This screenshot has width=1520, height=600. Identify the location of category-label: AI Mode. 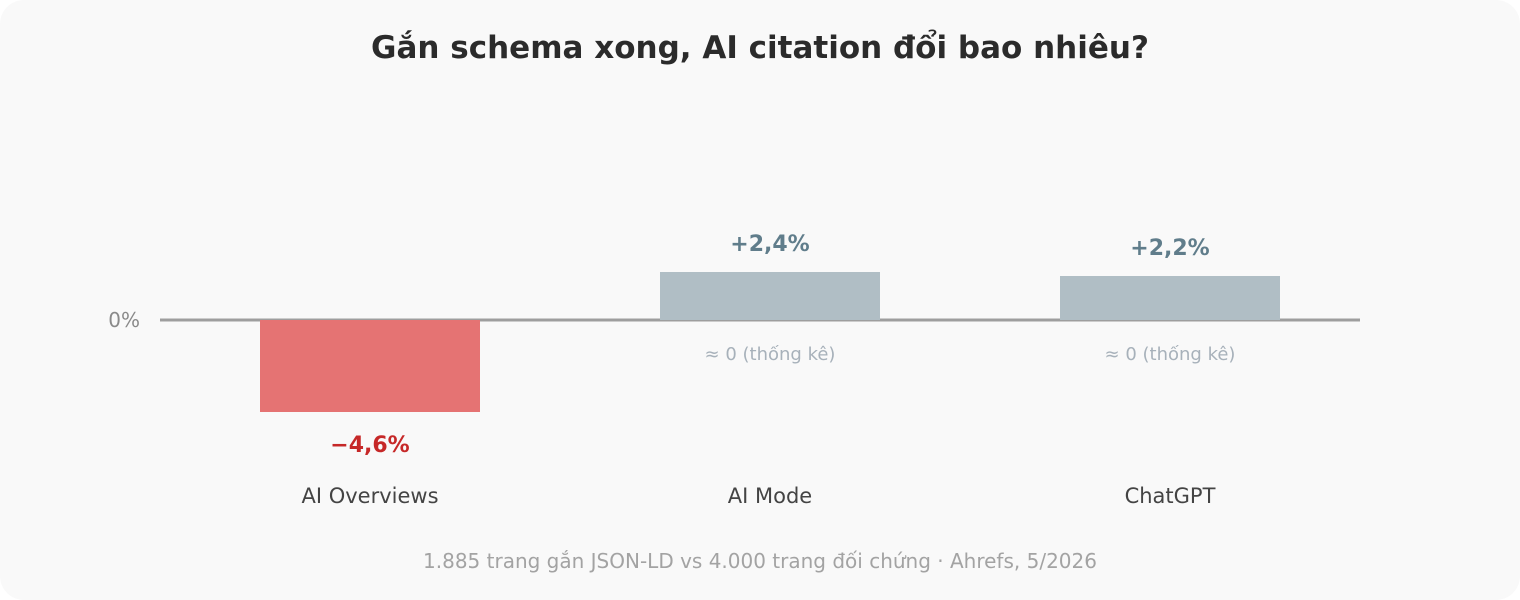
(770, 496).